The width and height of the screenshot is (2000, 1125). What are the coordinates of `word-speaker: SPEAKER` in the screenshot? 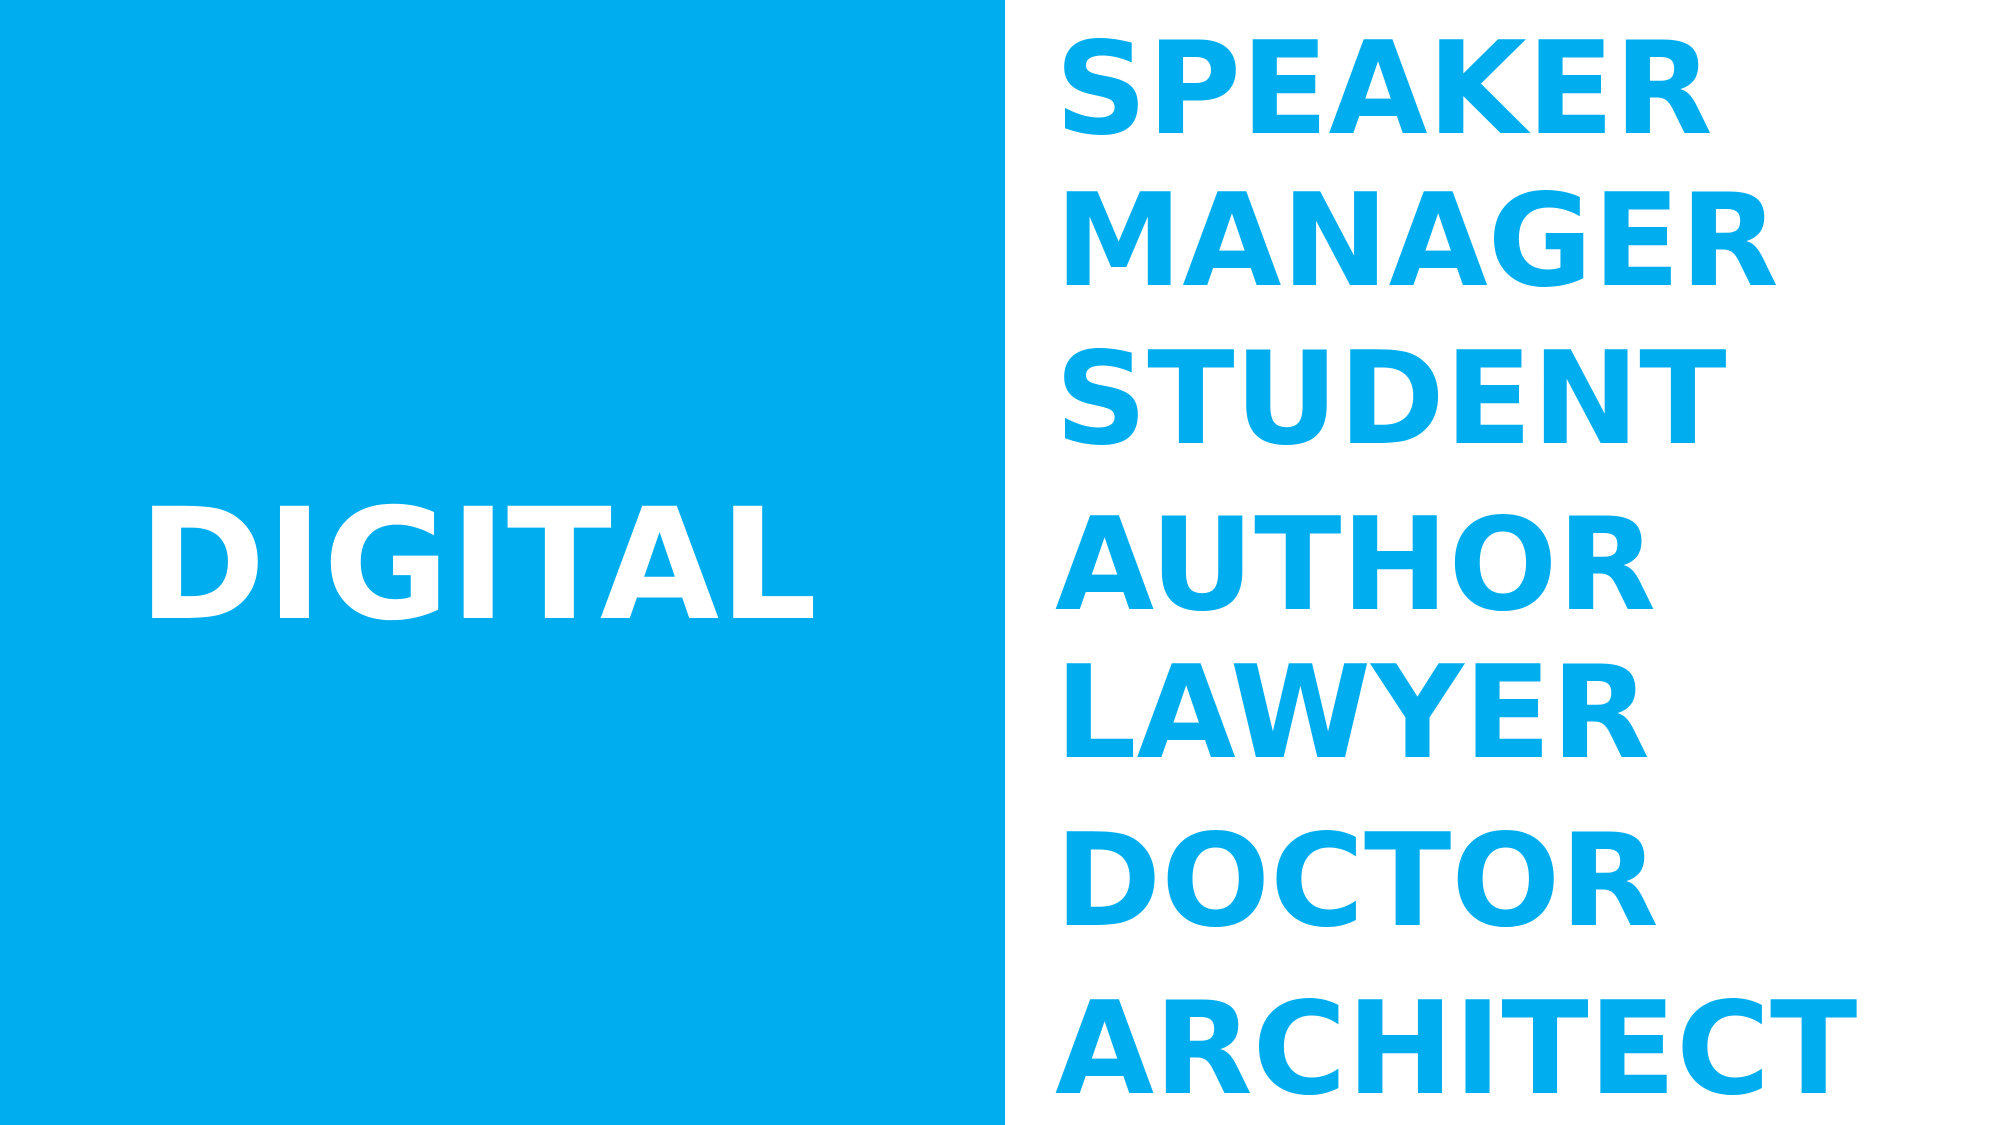 It's located at (1384, 89).